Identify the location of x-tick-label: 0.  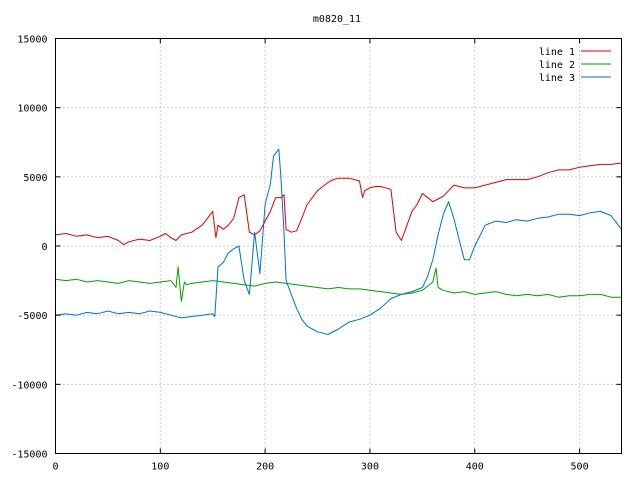
(55, 467).